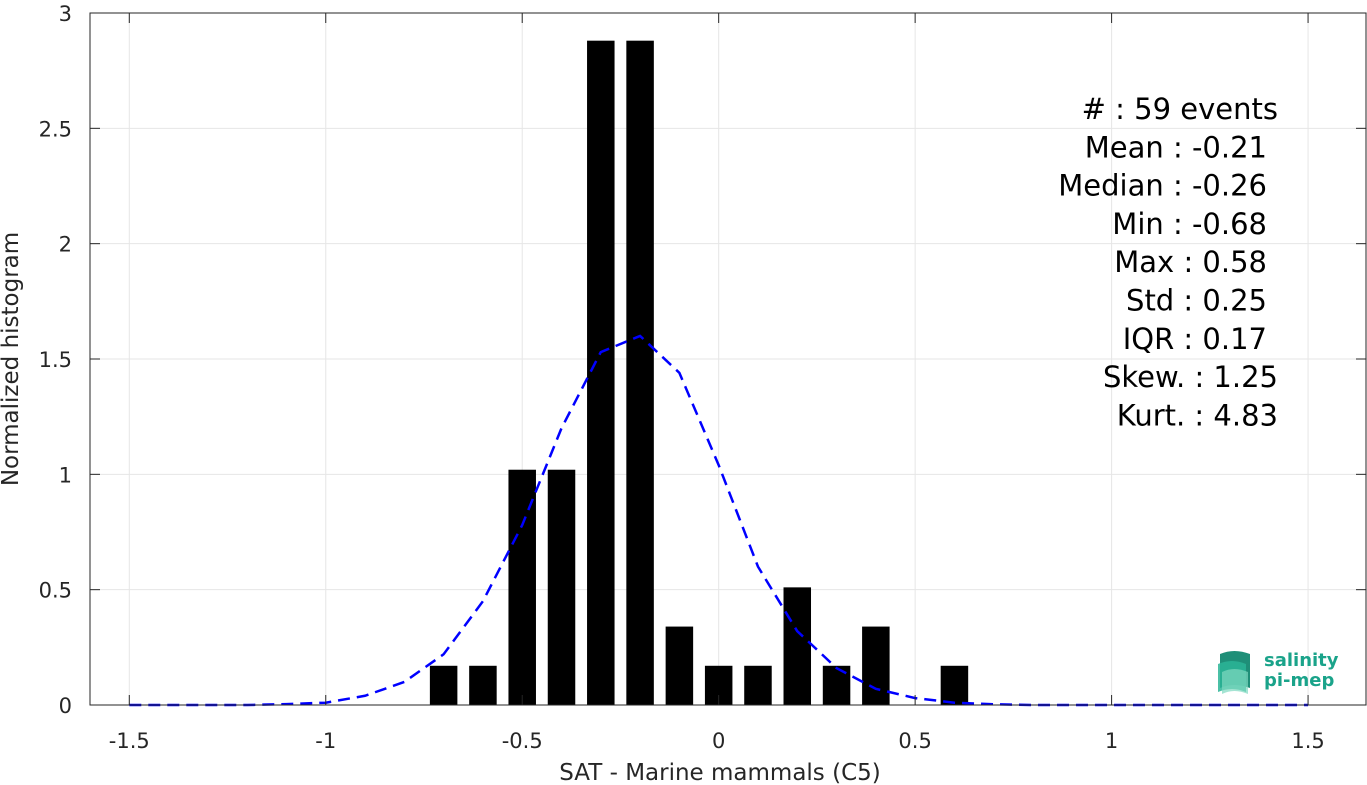 The image size is (1367, 785). Describe the element at coordinates (1189, 224) in the screenshot. I see `stat-line: Min : -0.68` at that location.